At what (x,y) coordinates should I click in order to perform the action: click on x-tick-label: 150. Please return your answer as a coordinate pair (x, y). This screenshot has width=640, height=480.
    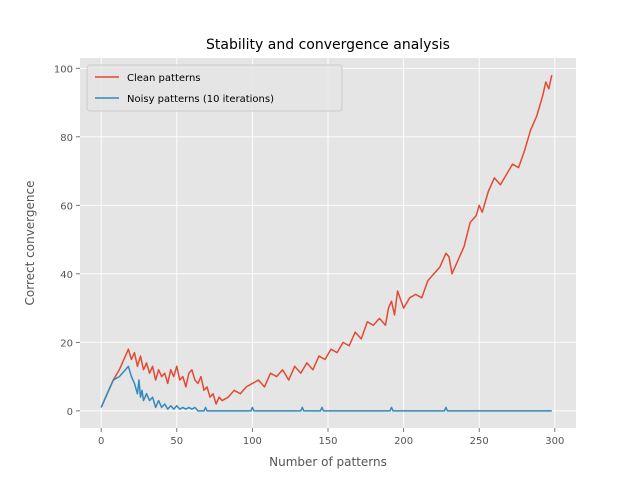
    Looking at the image, I should click on (327, 441).